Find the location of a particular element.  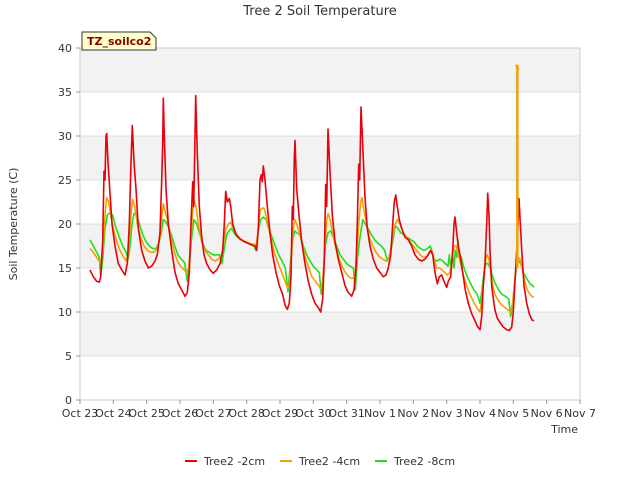

dataset-badge: TZ_soilco2 is located at coordinates (119, 41).